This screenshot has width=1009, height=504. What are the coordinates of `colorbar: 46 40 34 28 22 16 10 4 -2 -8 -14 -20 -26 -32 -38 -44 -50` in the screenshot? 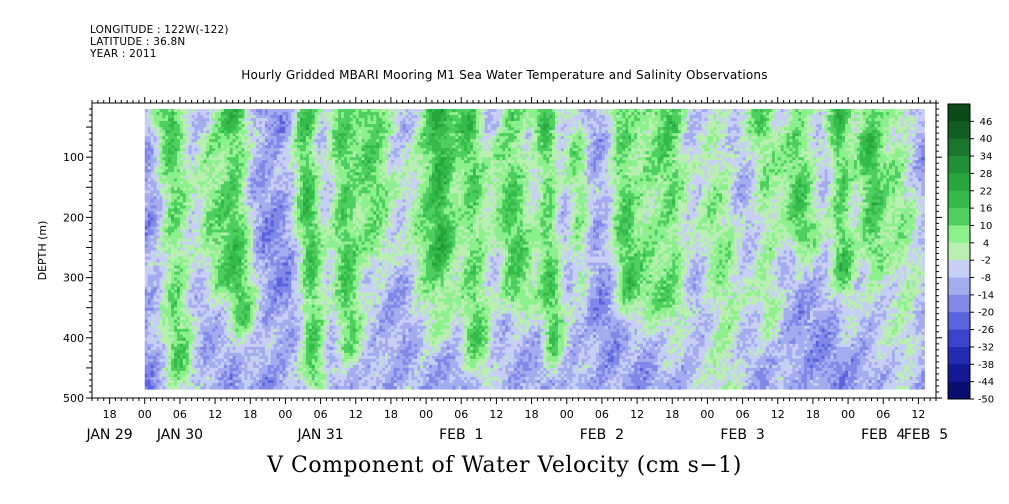 It's located at (971, 255).